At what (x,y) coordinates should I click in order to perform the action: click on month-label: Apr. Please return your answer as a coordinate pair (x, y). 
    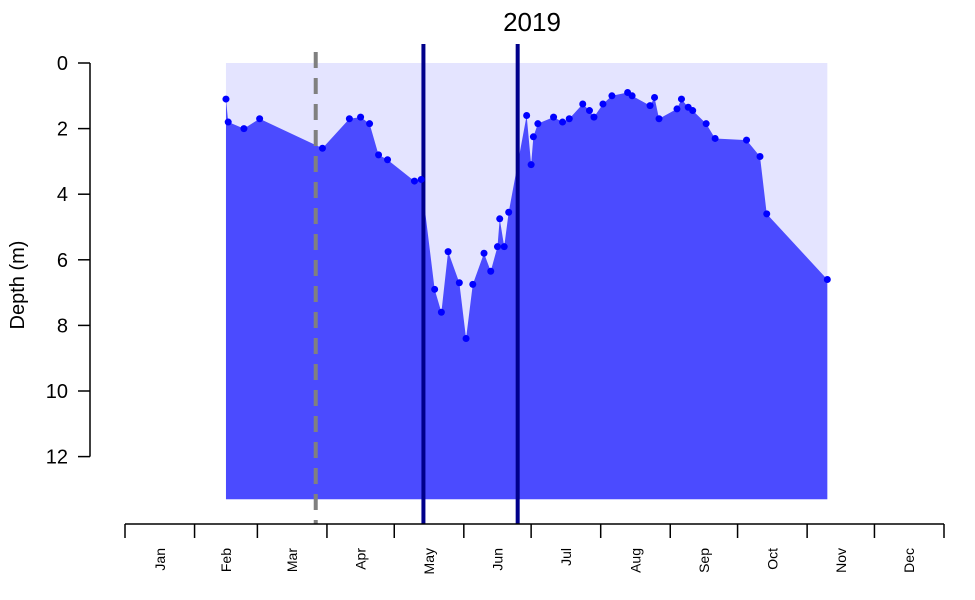
    Looking at the image, I should click on (361, 559).